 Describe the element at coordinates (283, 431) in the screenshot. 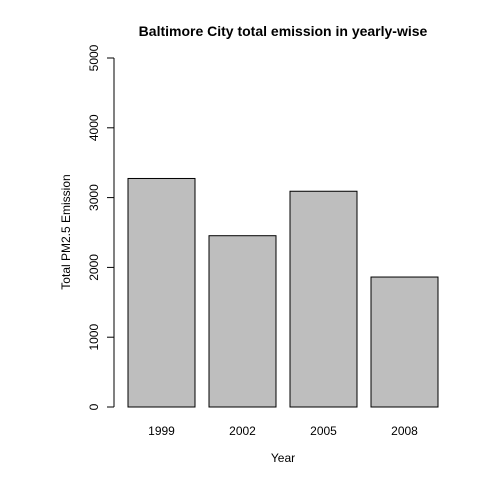

I see `x-tick-labels: 1999 2002 2005 2008` at that location.